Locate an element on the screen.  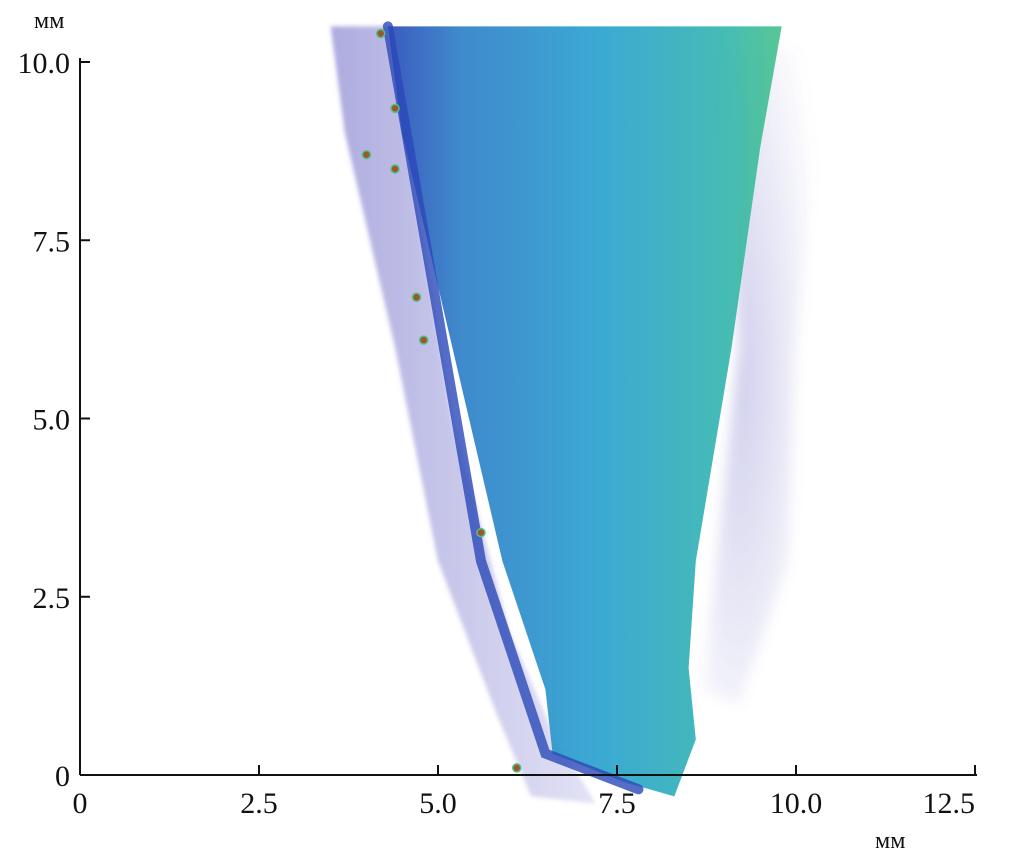
x-tick-label: 5.0 is located at coordinates (438, 803).